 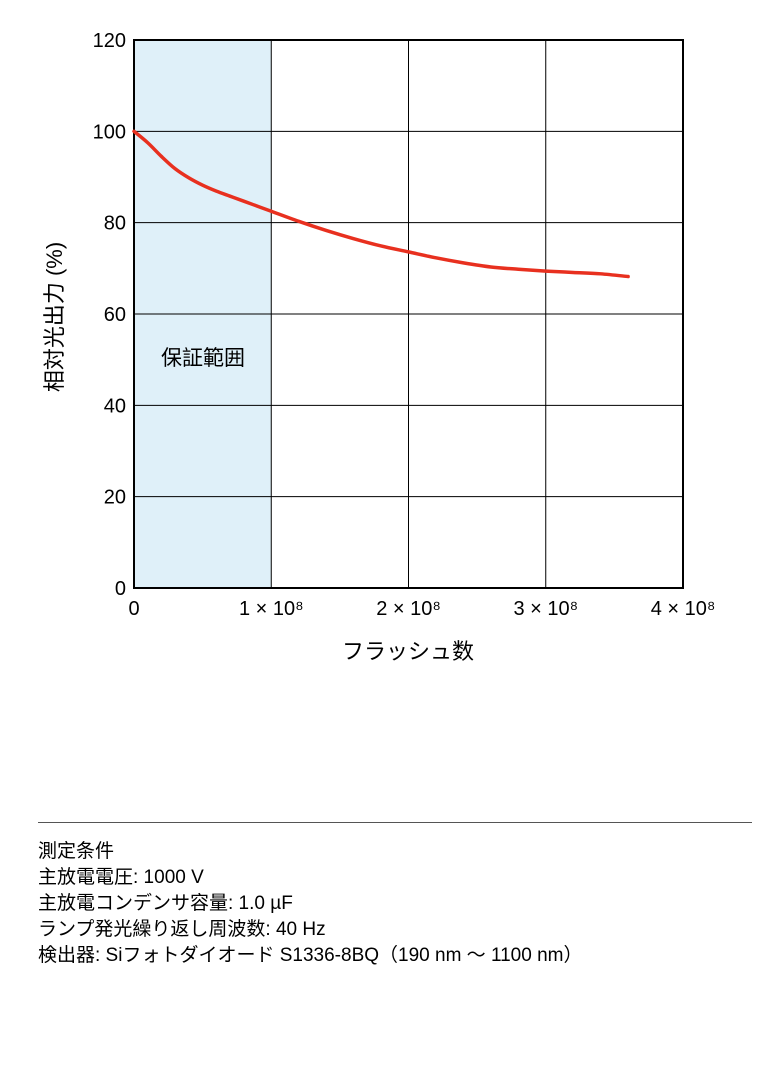 I want to click on x-tick-label: 0, so click(x=133, y=609).